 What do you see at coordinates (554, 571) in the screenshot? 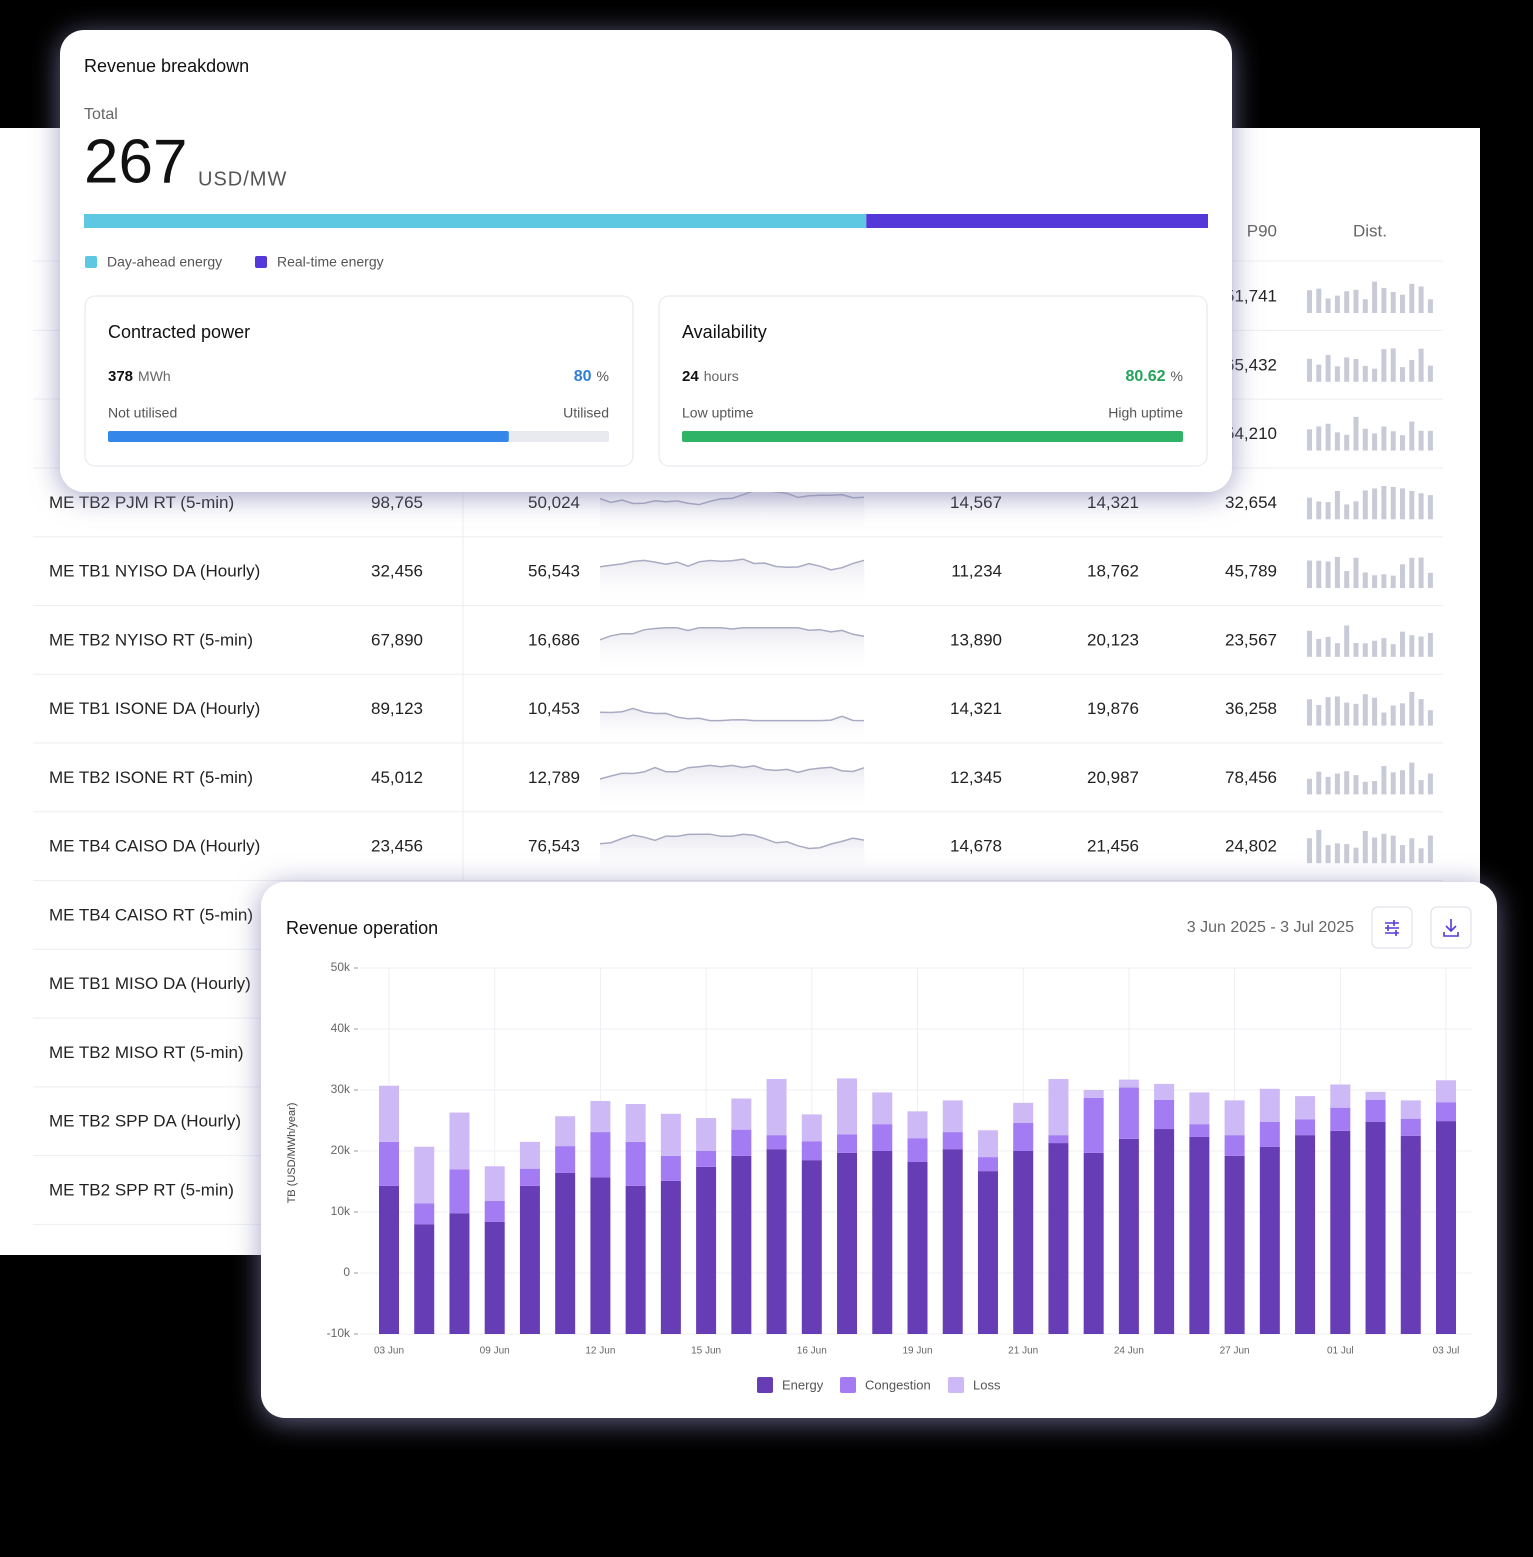
I see `cell: 56,543` at bounding box center [554, 571].